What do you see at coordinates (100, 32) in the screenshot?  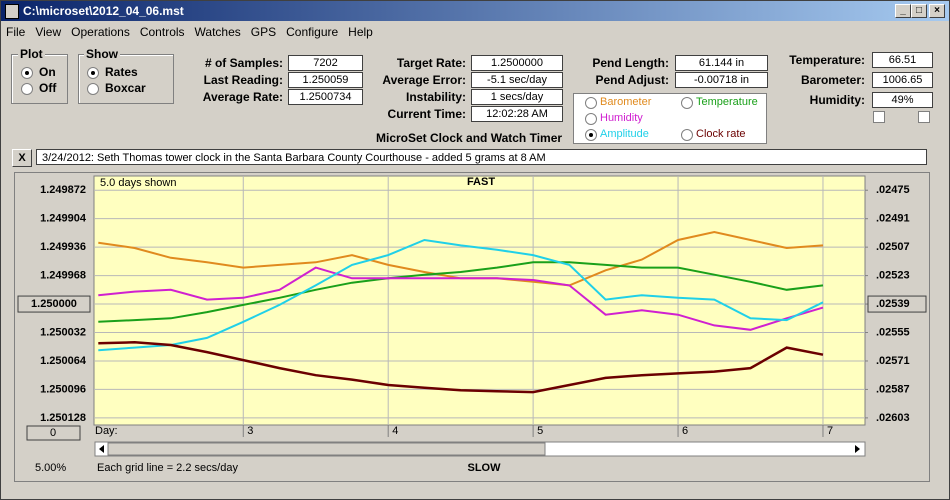 I see `menu-item: Operations` at bounding box center [100, 32].